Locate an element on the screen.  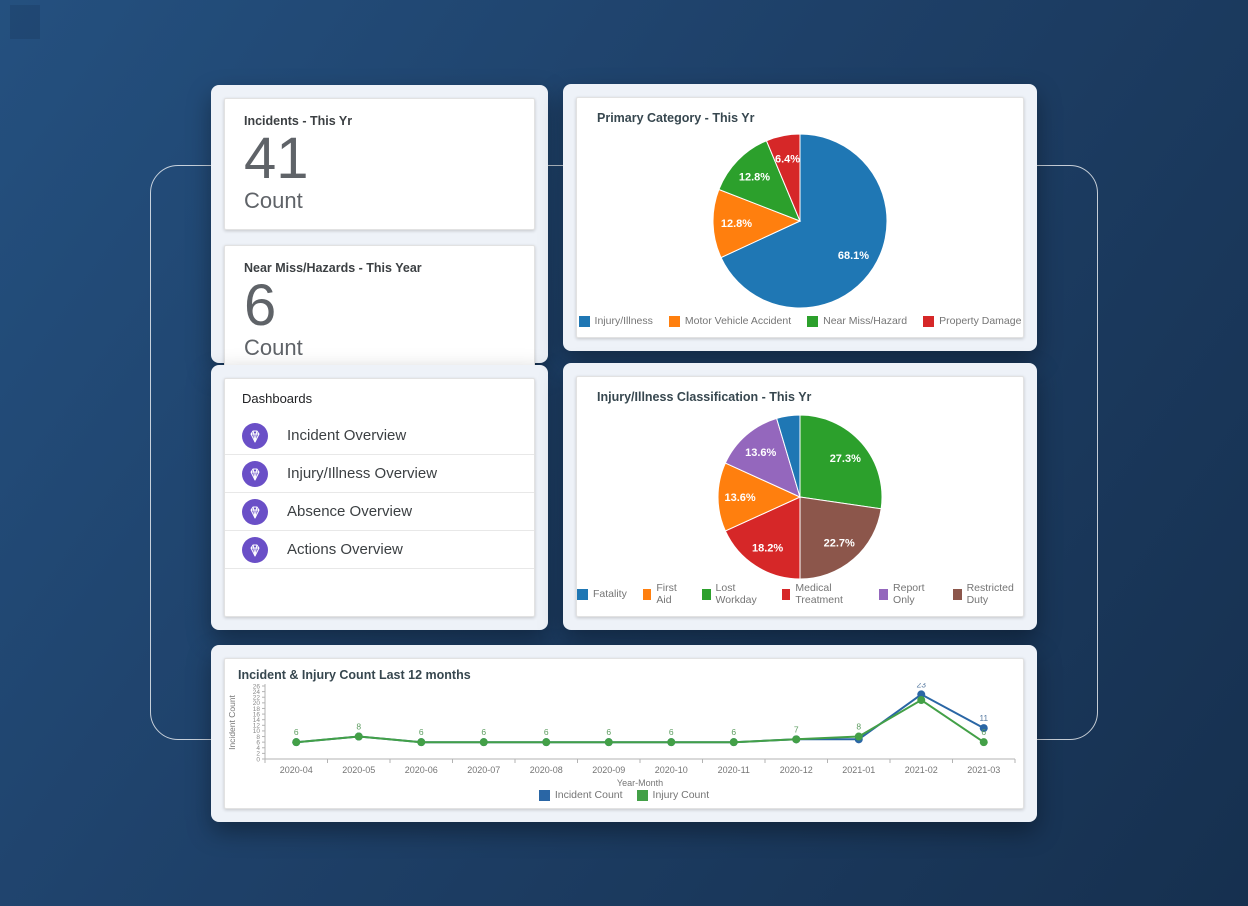
sidebar-item-injury-illness-overview: Injury/Illness Overview is located at coordinates (379, 474).